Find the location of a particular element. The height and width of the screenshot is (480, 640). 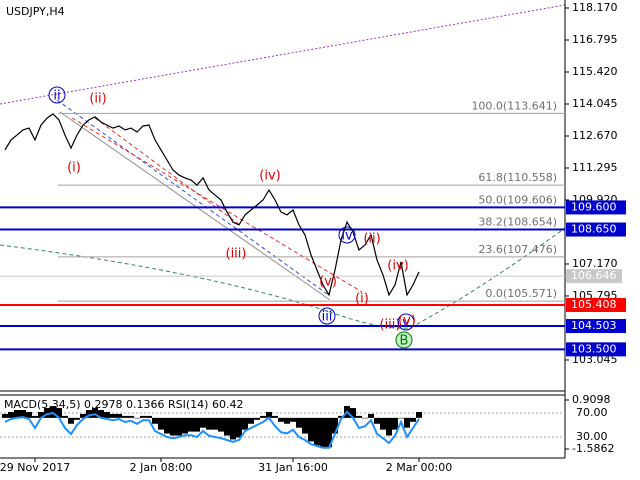

level-label: 105.408 is located at coordinates (594, 304).